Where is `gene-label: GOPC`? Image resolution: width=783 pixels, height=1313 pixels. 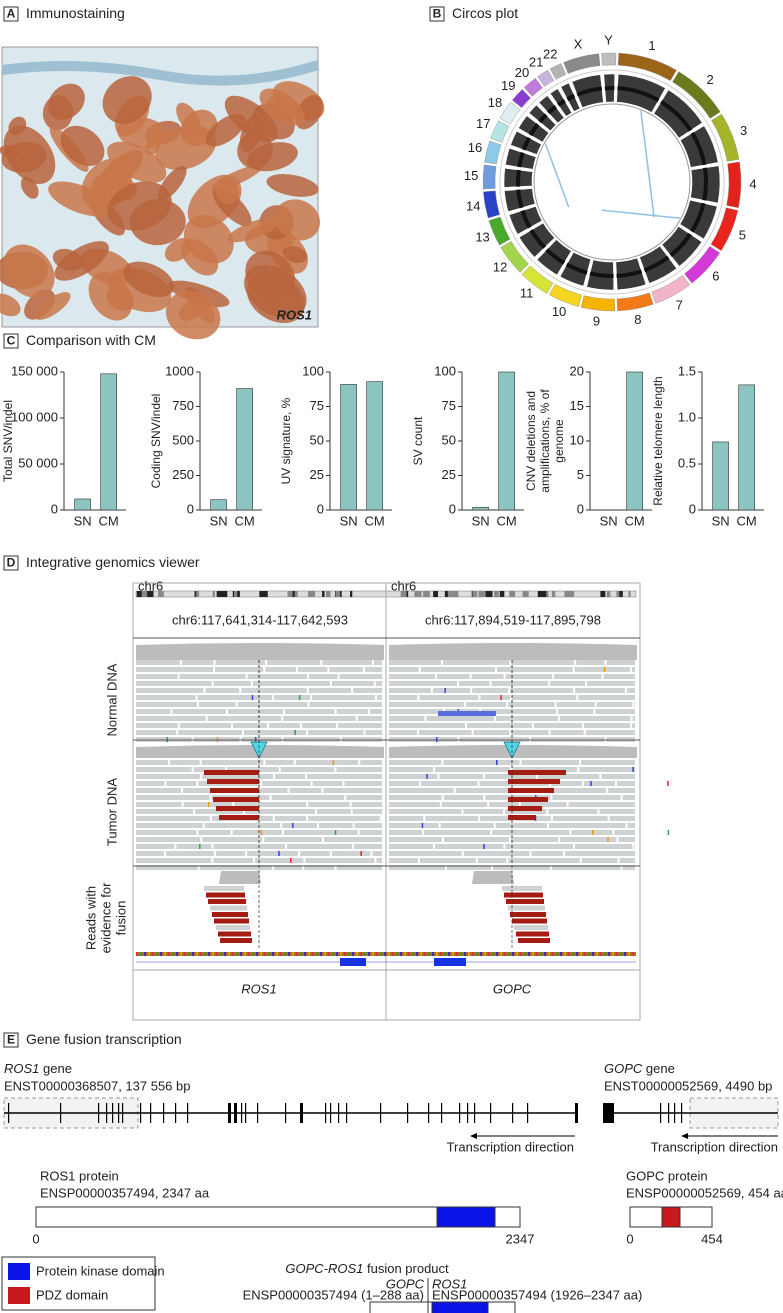 gene-label: GOPC is located at coordinates (512, 988).